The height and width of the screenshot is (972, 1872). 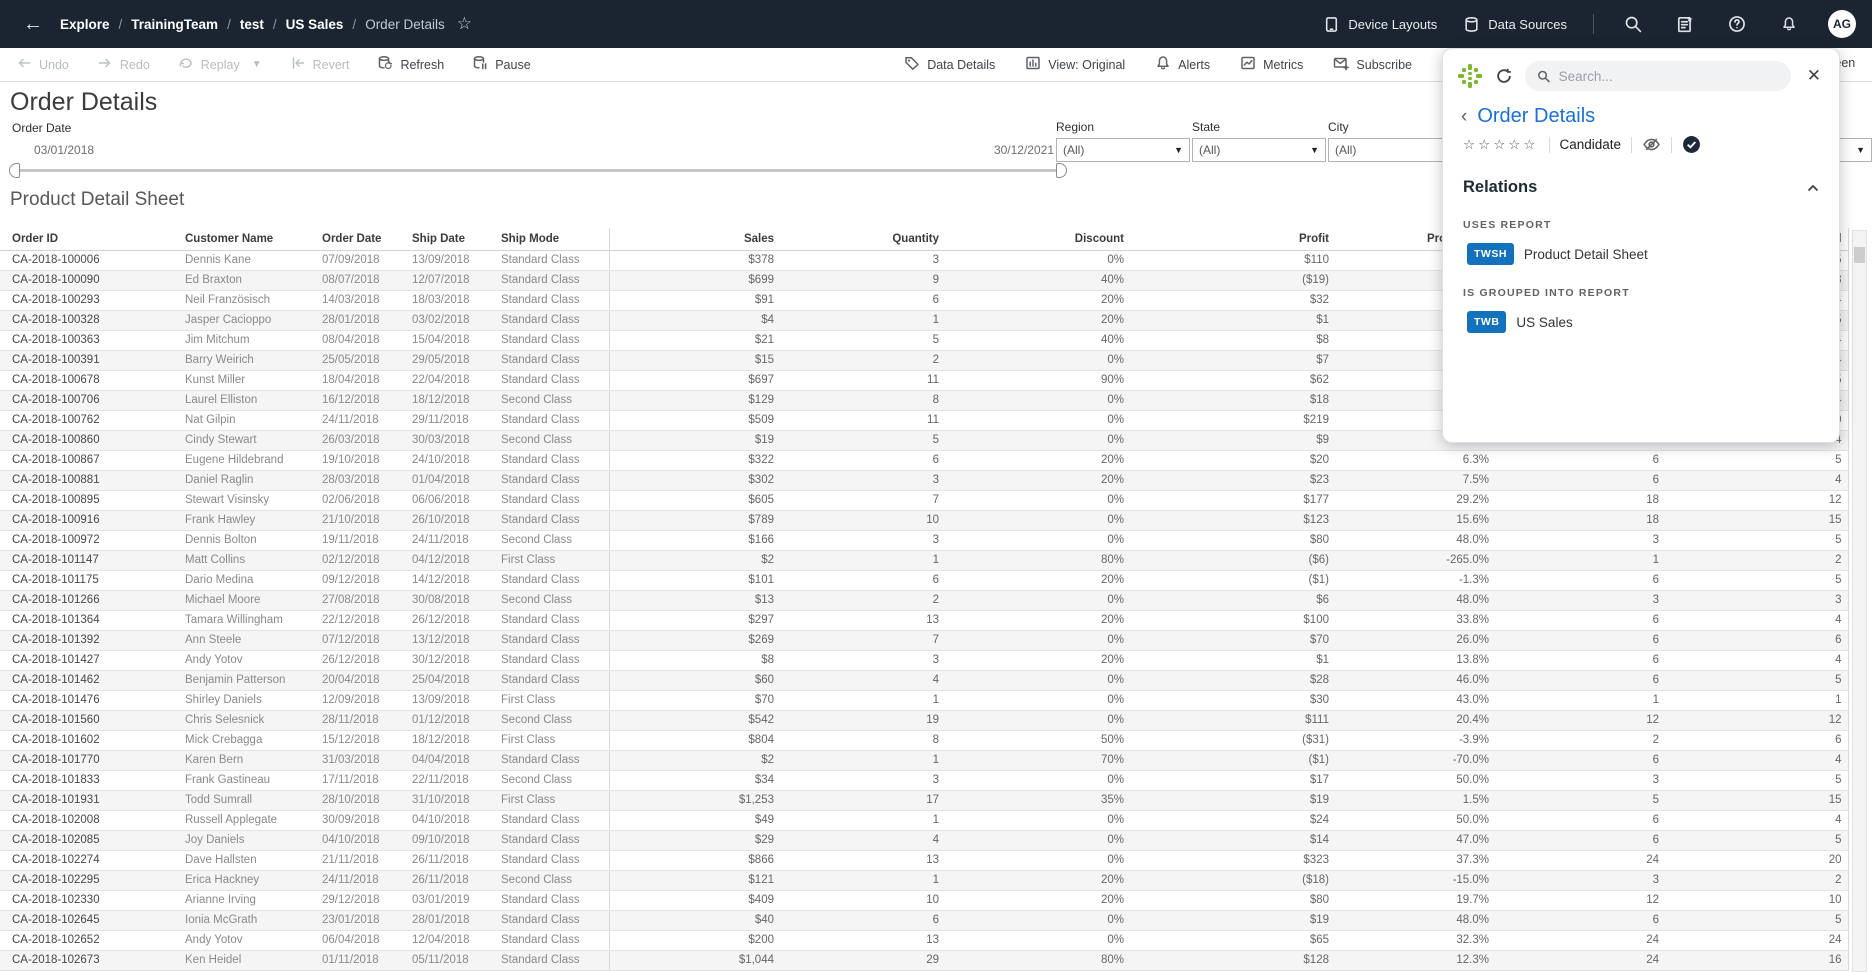 What do you see at coordinates (361, 800) in the screenshot?
I see `table-cell: 28/10/2018` at bounding box center [361, 800].